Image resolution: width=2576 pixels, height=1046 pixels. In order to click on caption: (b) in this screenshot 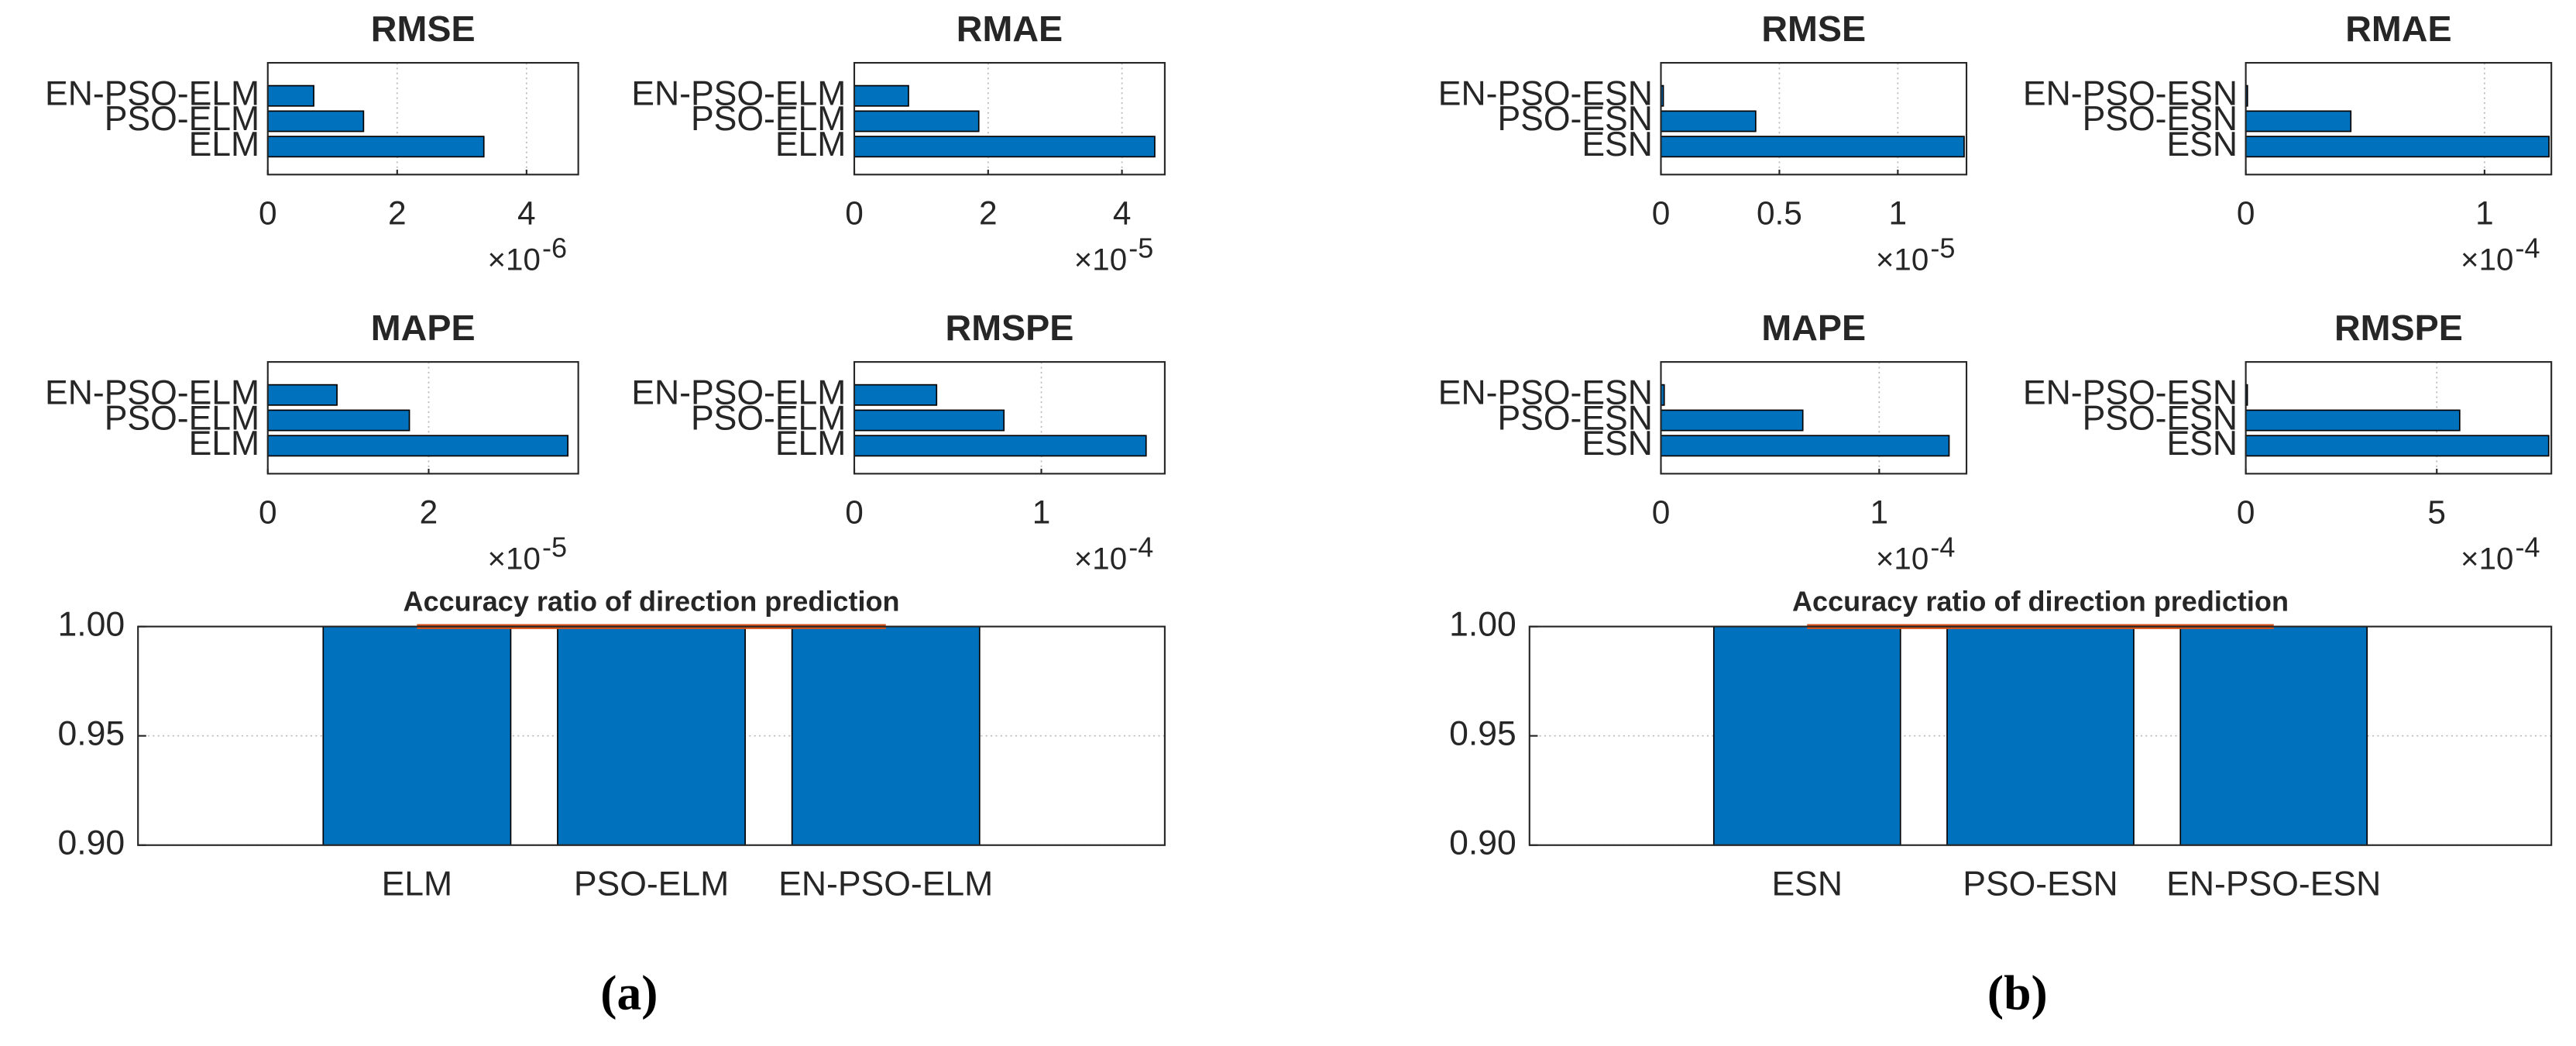, I will do `click(2017, 993)`.